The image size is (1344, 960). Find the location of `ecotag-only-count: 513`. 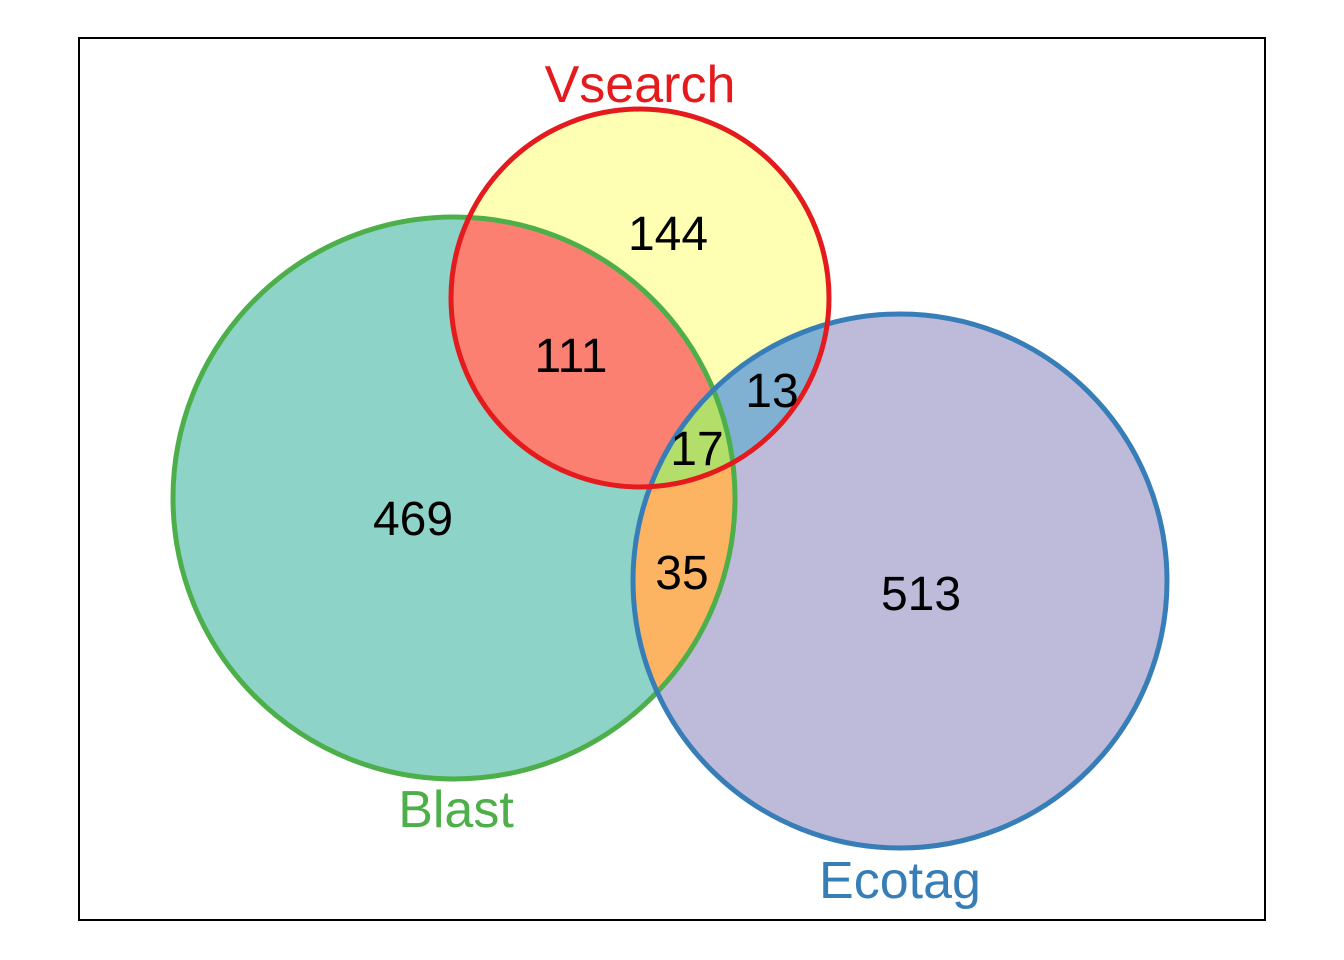

ecotag-only-count: 513 is located at coordinates (921, 594).